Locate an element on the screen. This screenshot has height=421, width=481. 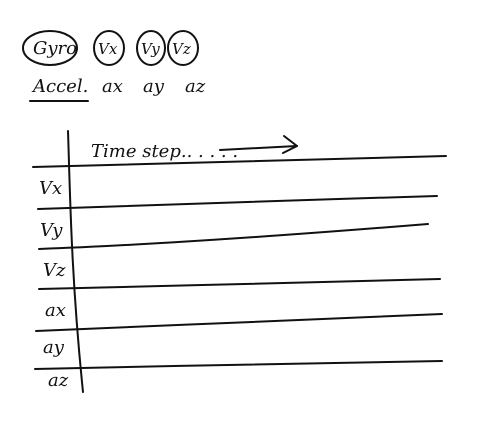
row-label-ax: ax is located at coordinates (55, 310).